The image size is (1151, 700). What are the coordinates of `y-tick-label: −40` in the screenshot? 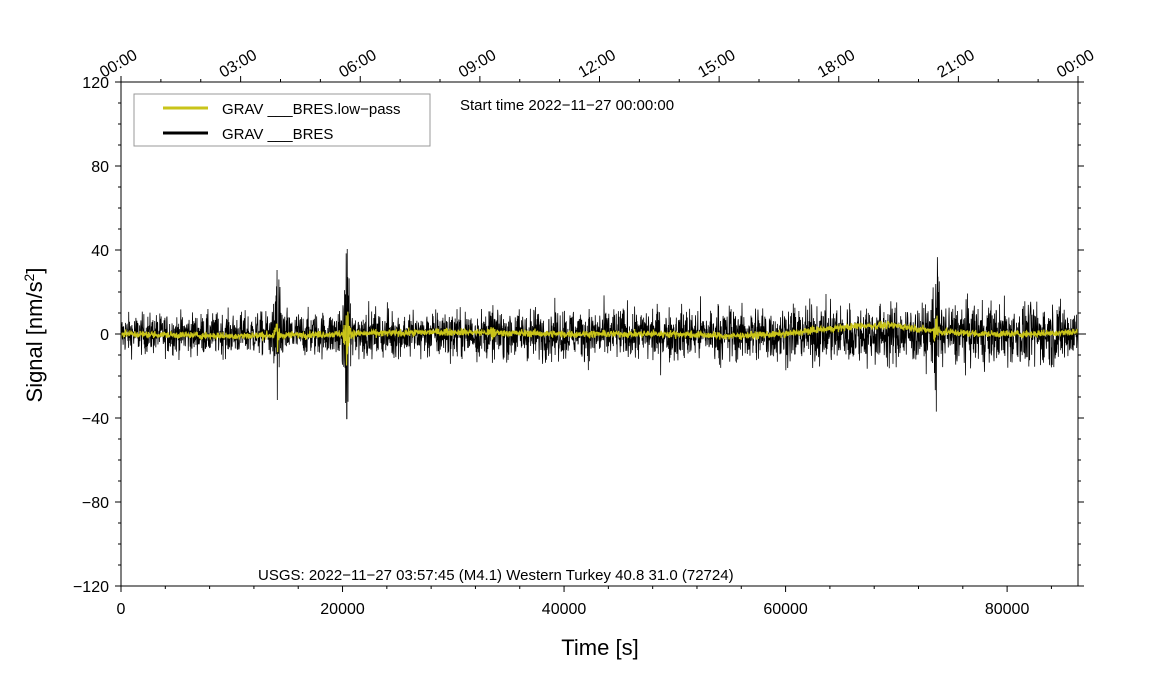 It's located at (95, 419).